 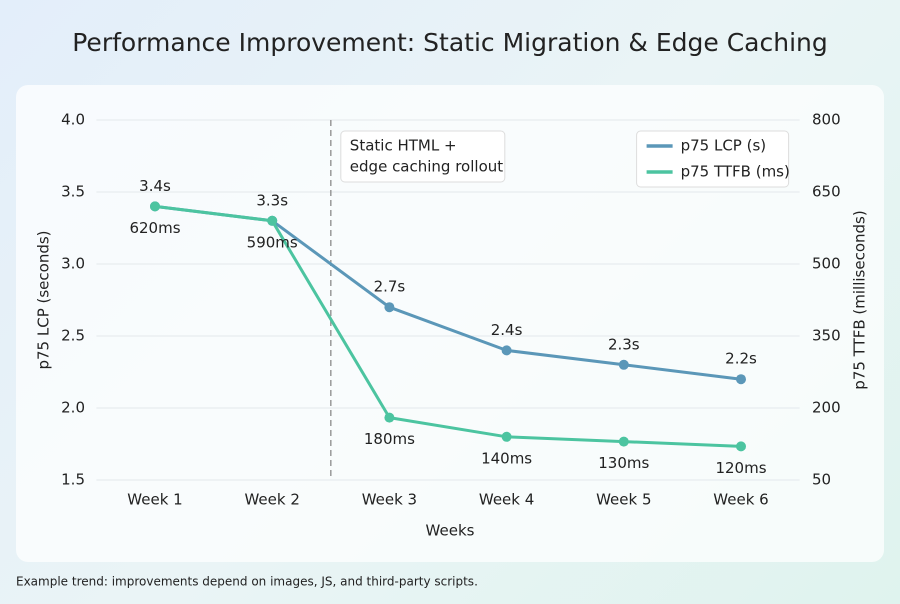 I want to click on y2-tick-label: 200, so click(x=826, y=408).